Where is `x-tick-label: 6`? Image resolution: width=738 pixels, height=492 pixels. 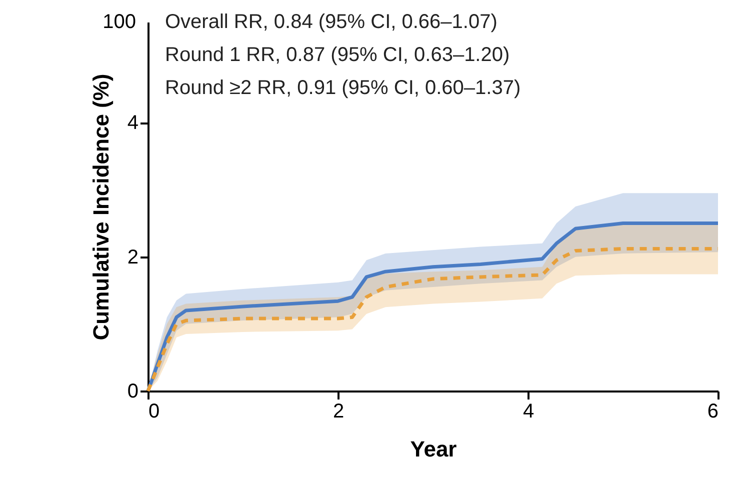 x-tick-label: 6 is located at coordinates (712, 411).